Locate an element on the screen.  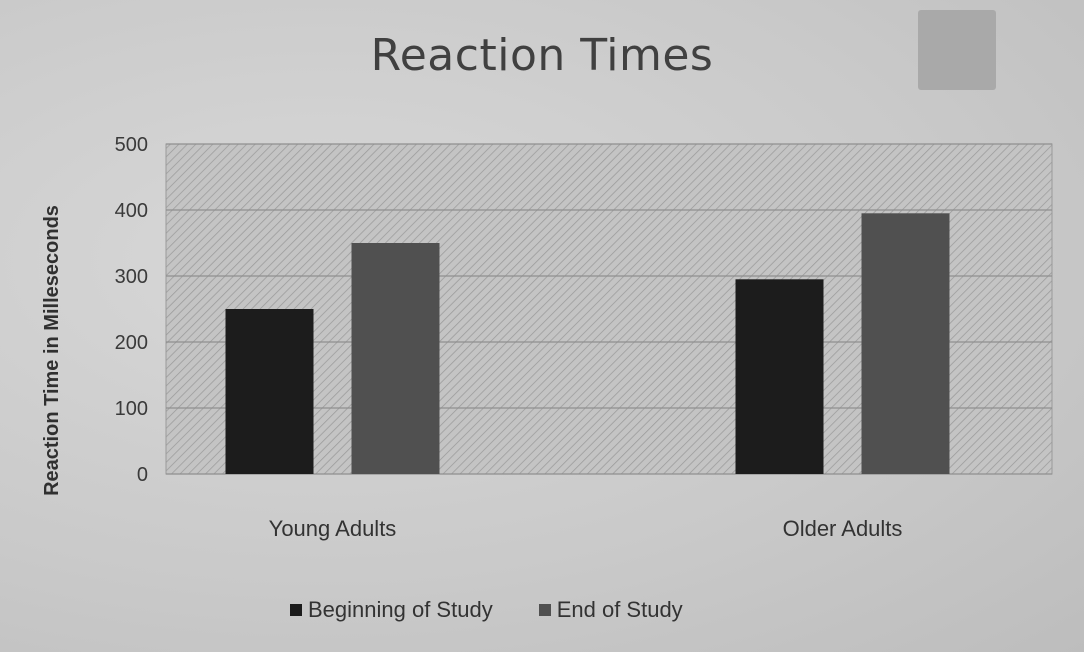
legend: Beginning of Study End of Study is located at coordinates (486, 610).